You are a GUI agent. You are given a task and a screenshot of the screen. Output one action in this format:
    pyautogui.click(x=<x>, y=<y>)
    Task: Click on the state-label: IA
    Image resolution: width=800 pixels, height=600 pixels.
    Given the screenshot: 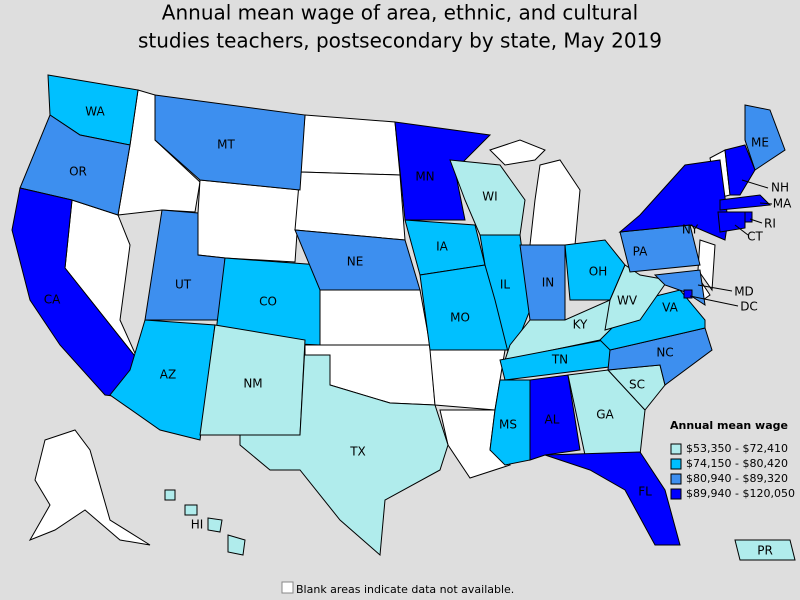 What is the action you would take?
    pyautogui.click(x=442, y=247)
    